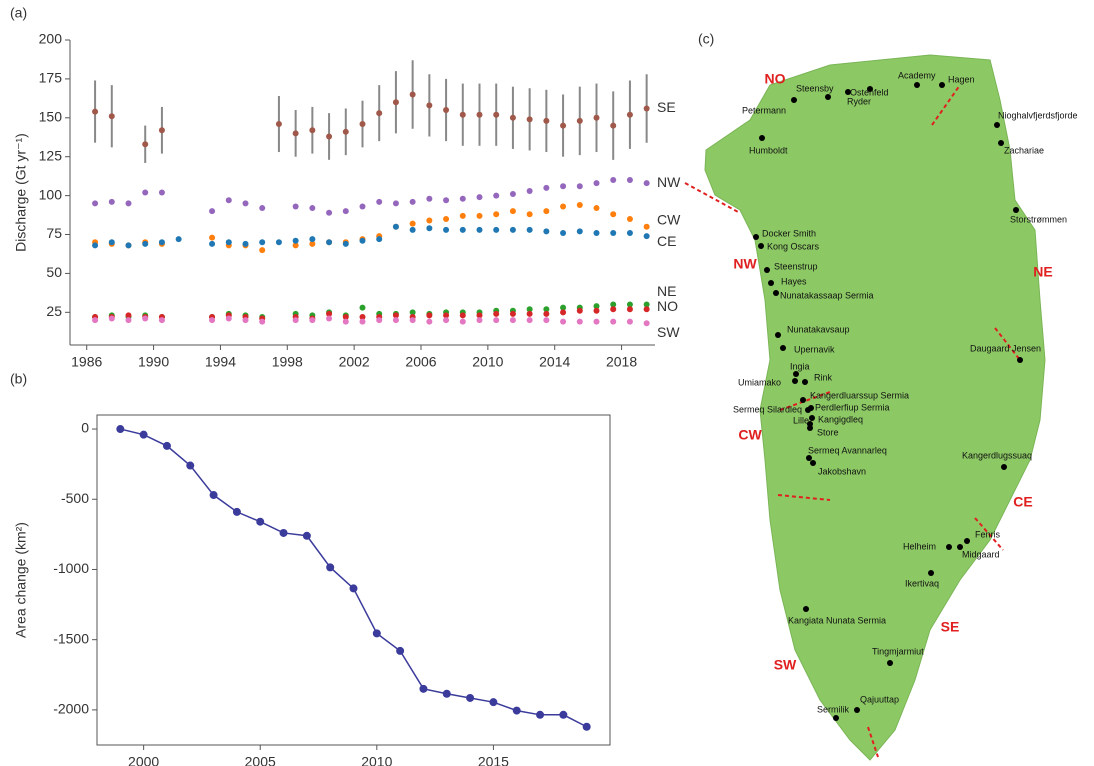 This screenshot has height=766, width=1094. Describe the element at coordinates (287, 362) in the screenshot. I see `x-tick-label: 1998` at that location.